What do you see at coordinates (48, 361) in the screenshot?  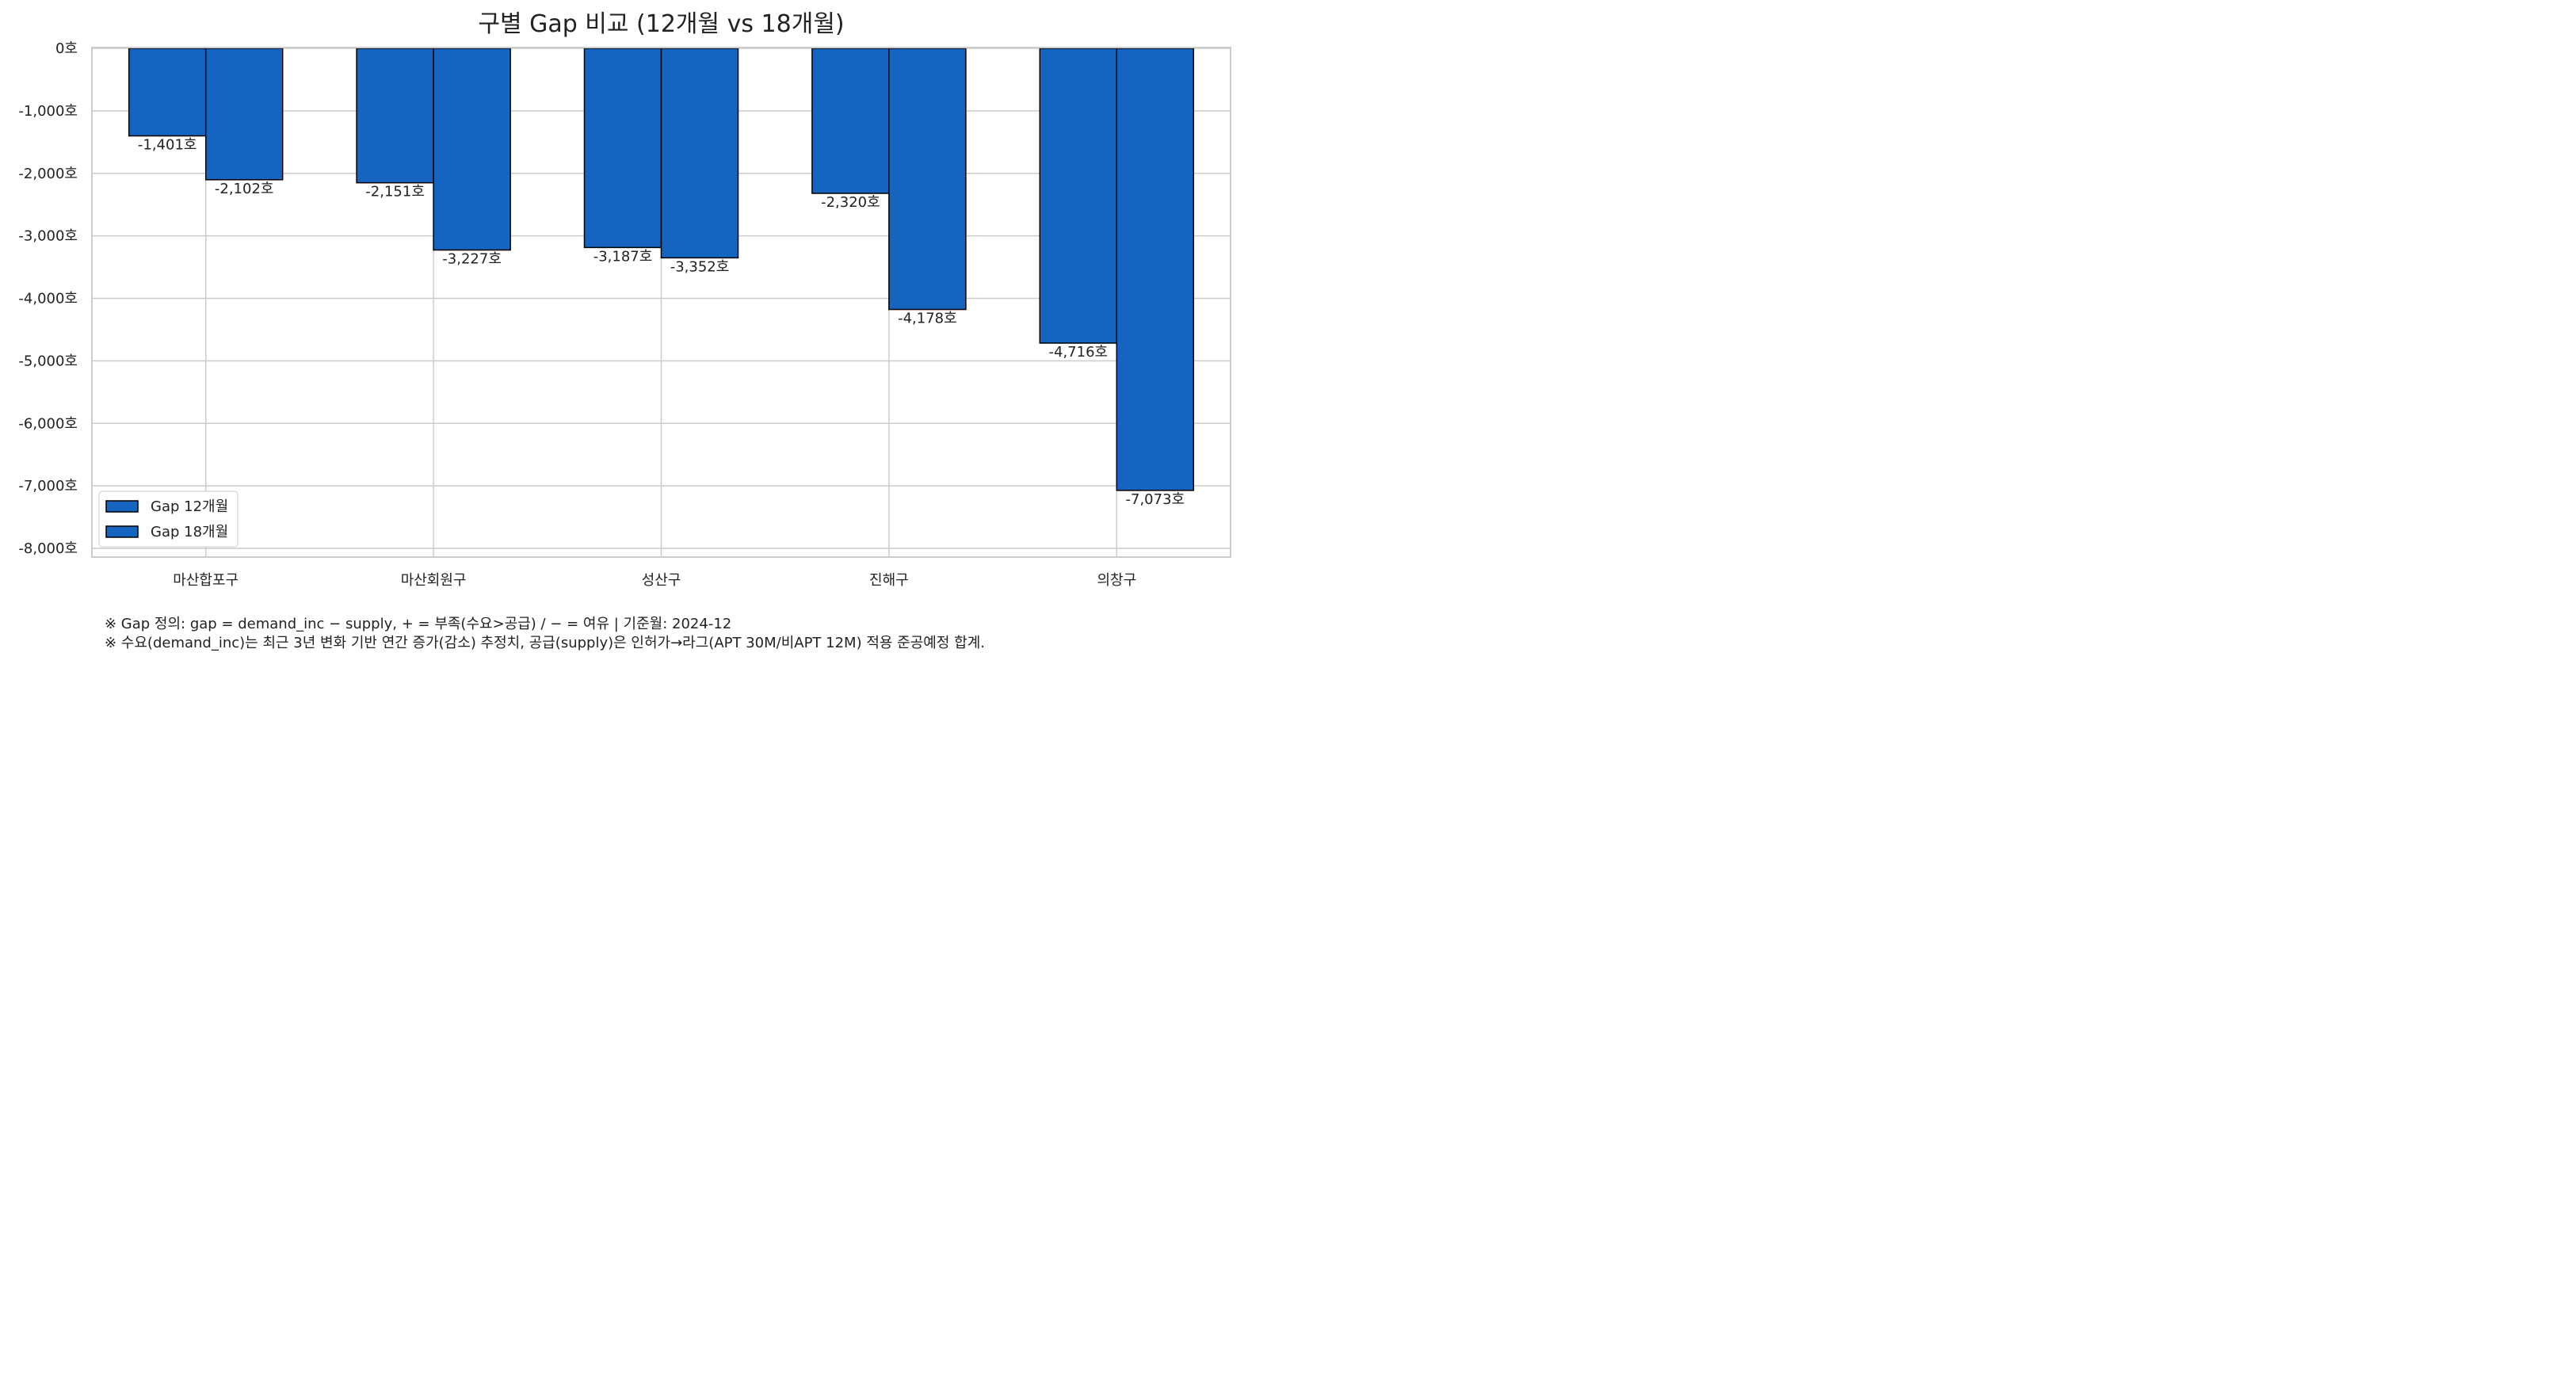 I see `y-tick-label: -5,000호` at bounding box center [48, 361].